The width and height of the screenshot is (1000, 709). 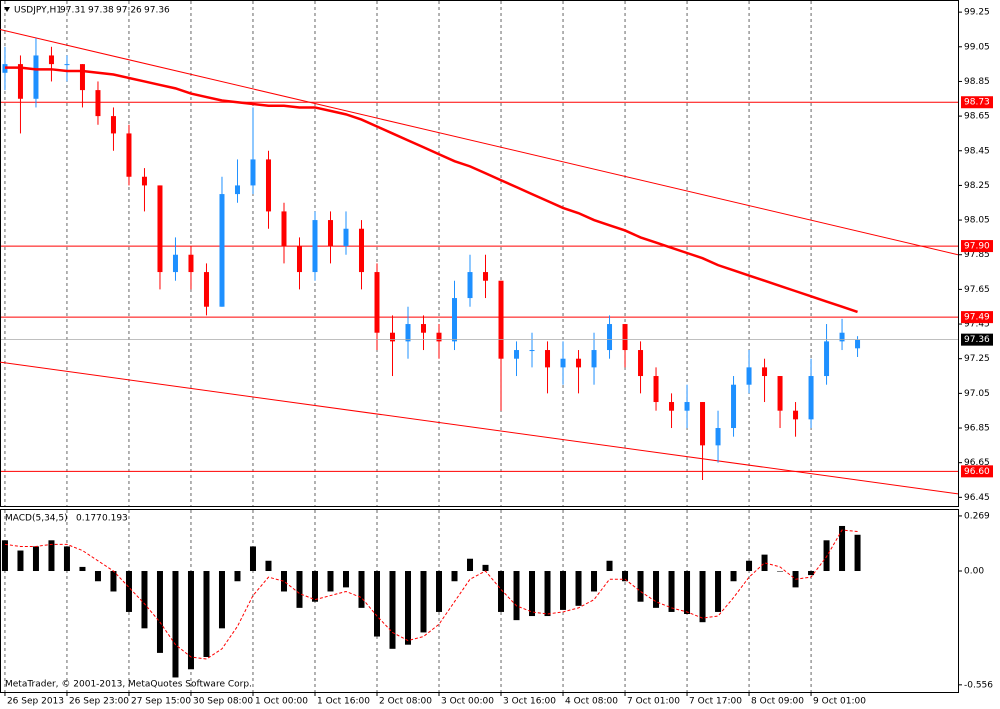 I want to click on x-tick-label: 7 Oct 17:00, so click(x=715, y=702).